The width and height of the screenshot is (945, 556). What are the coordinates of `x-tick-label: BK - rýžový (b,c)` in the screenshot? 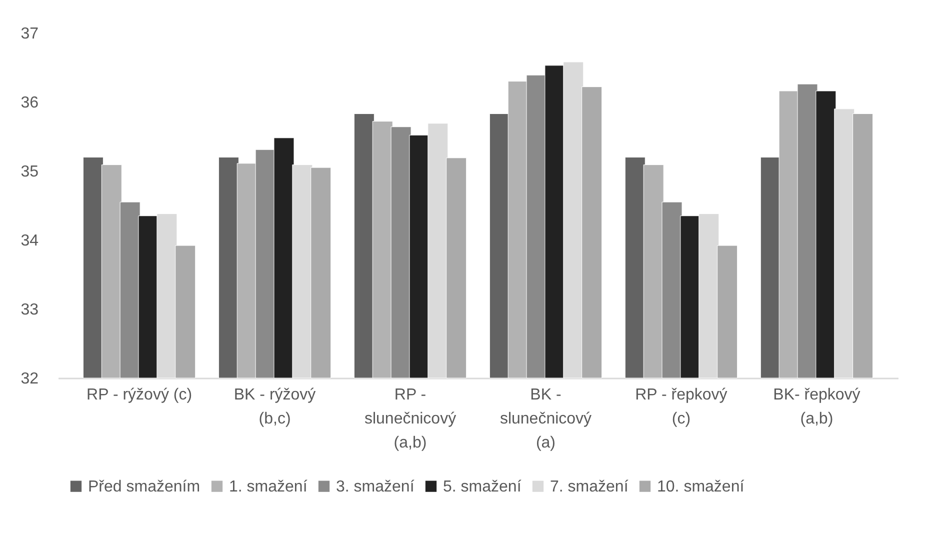 It's located at (275, 407).